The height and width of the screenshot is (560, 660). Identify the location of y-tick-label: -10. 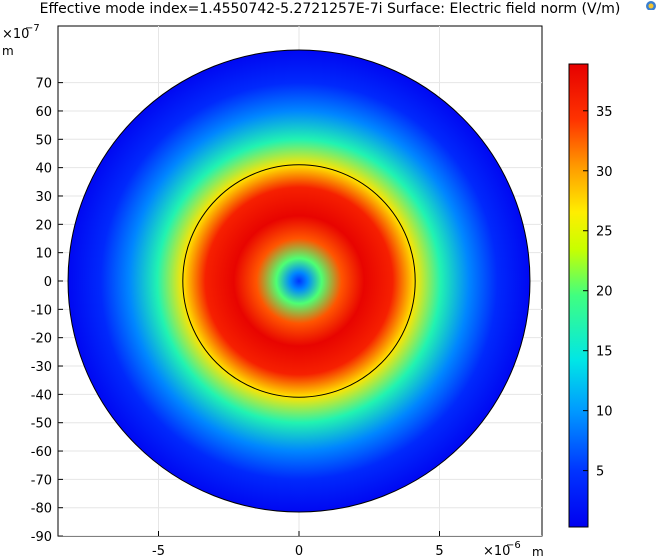
(41, 310).